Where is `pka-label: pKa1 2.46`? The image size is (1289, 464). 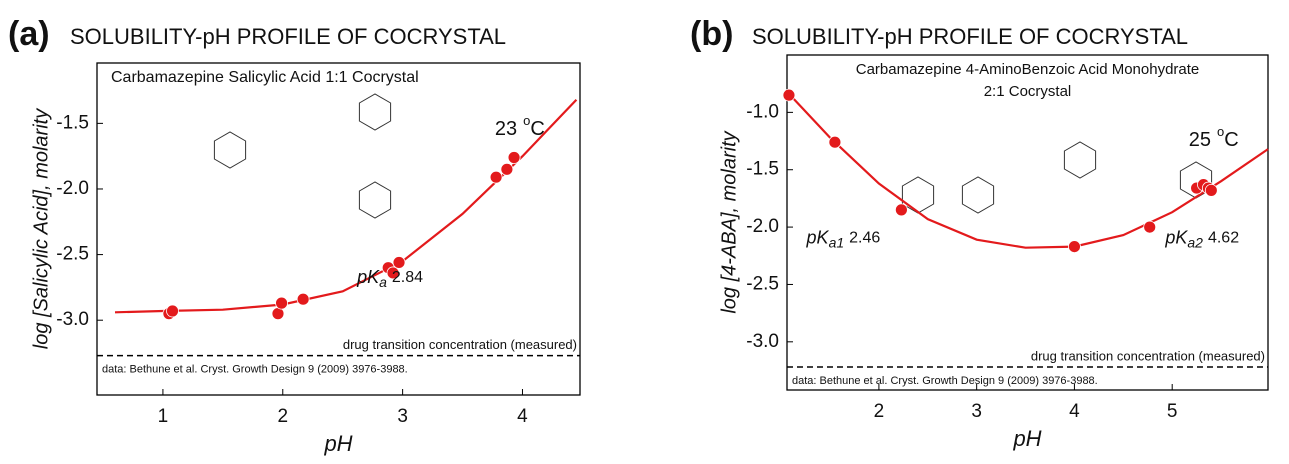 pka-label: pKa1 2.46 is located at coordinates (843, 238).